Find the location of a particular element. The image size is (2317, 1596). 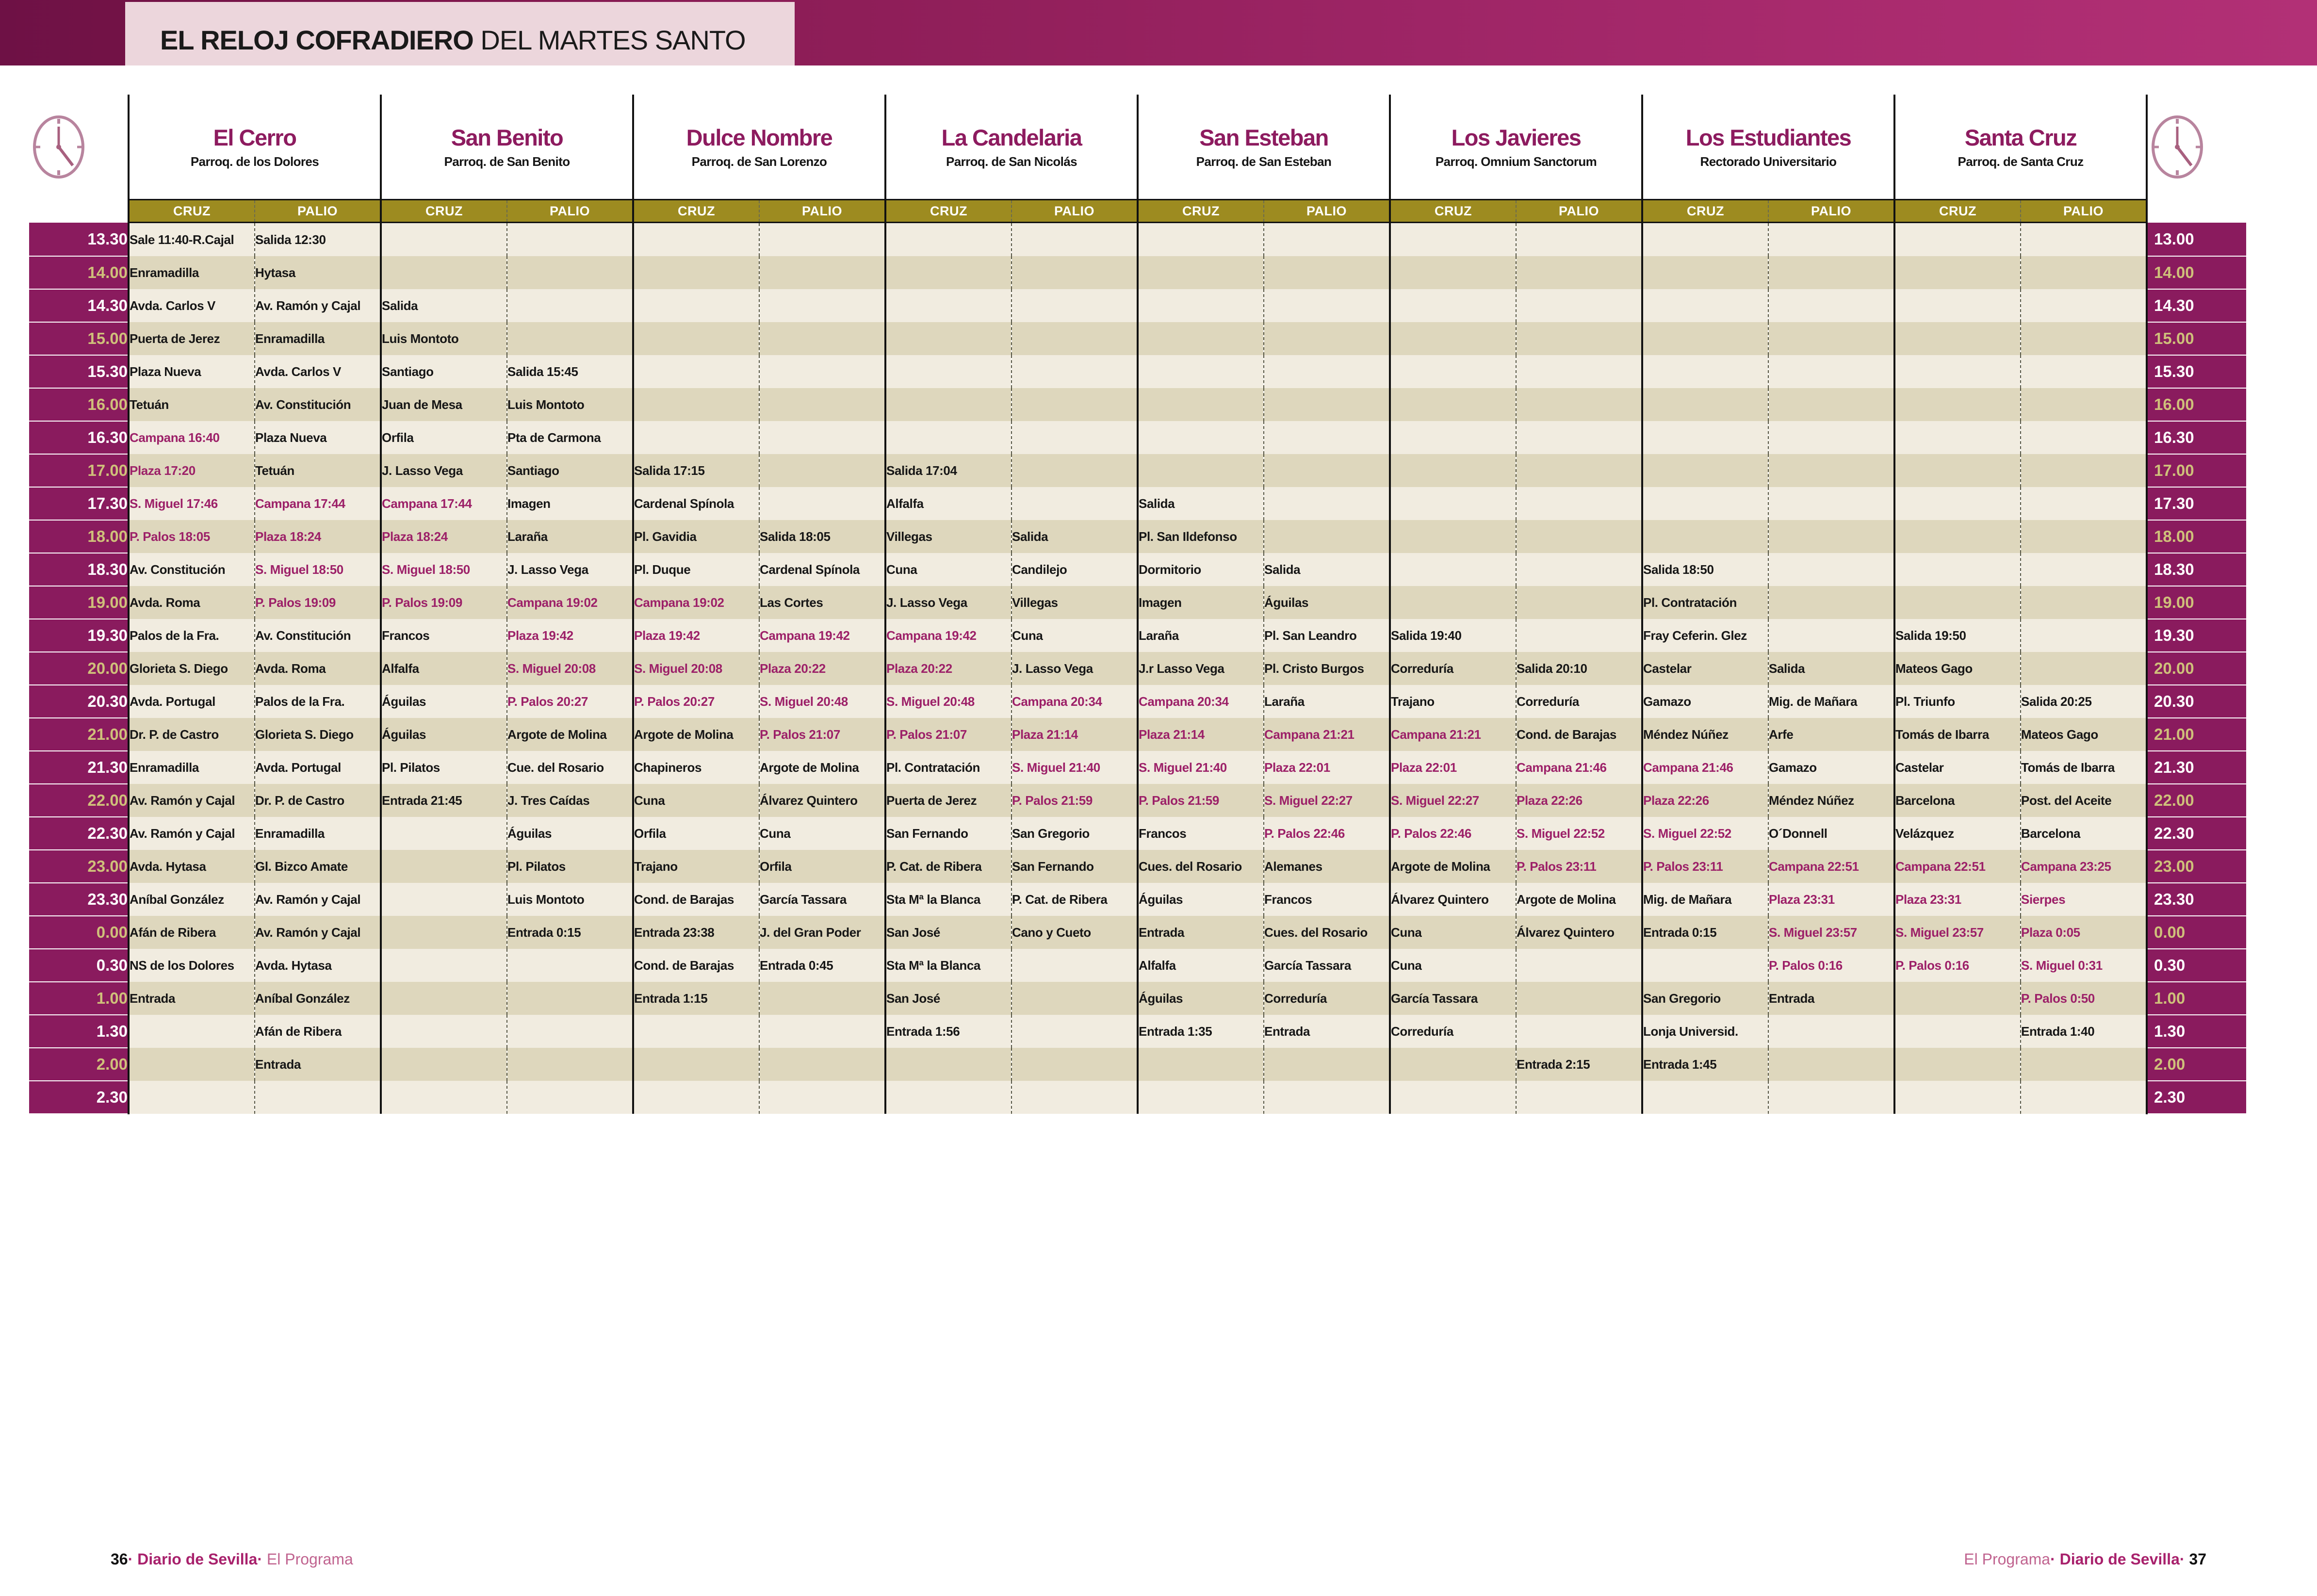

time-right-6: 16.30 is located at coordinates (2196, 438).